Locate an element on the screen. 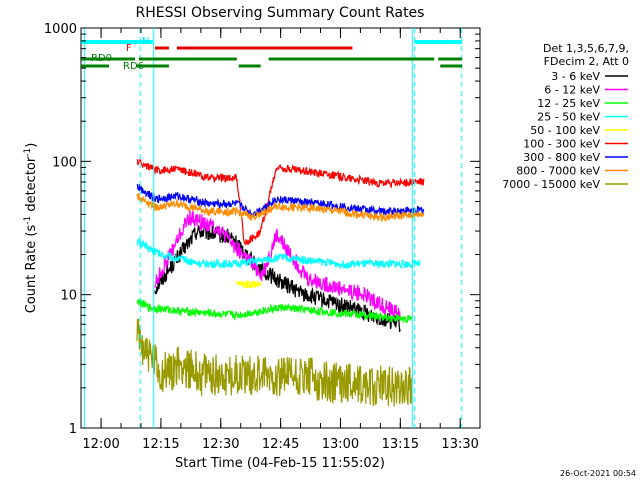  x-tick-label: 13:00 is located at coordinates (340, 444).